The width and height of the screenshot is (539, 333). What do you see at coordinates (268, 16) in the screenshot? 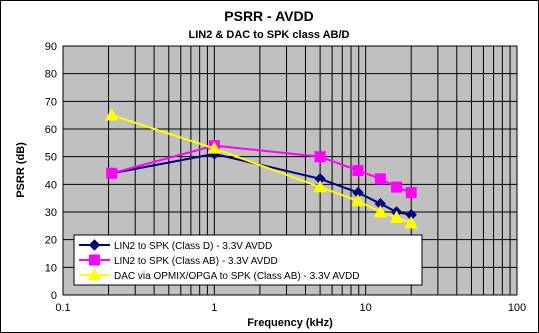
I see `chart-title: PSRR - AVDD` at bounding box center [268, 16].